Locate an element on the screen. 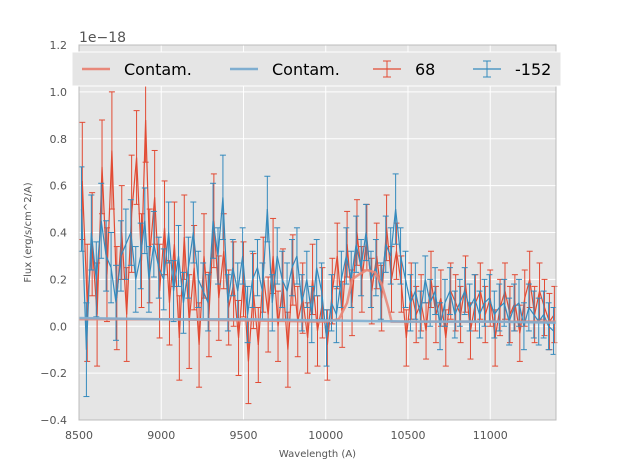 This screenshot has width=617, height=467. y-offset-label: 1e−18 is located at coordinates (102, 38).